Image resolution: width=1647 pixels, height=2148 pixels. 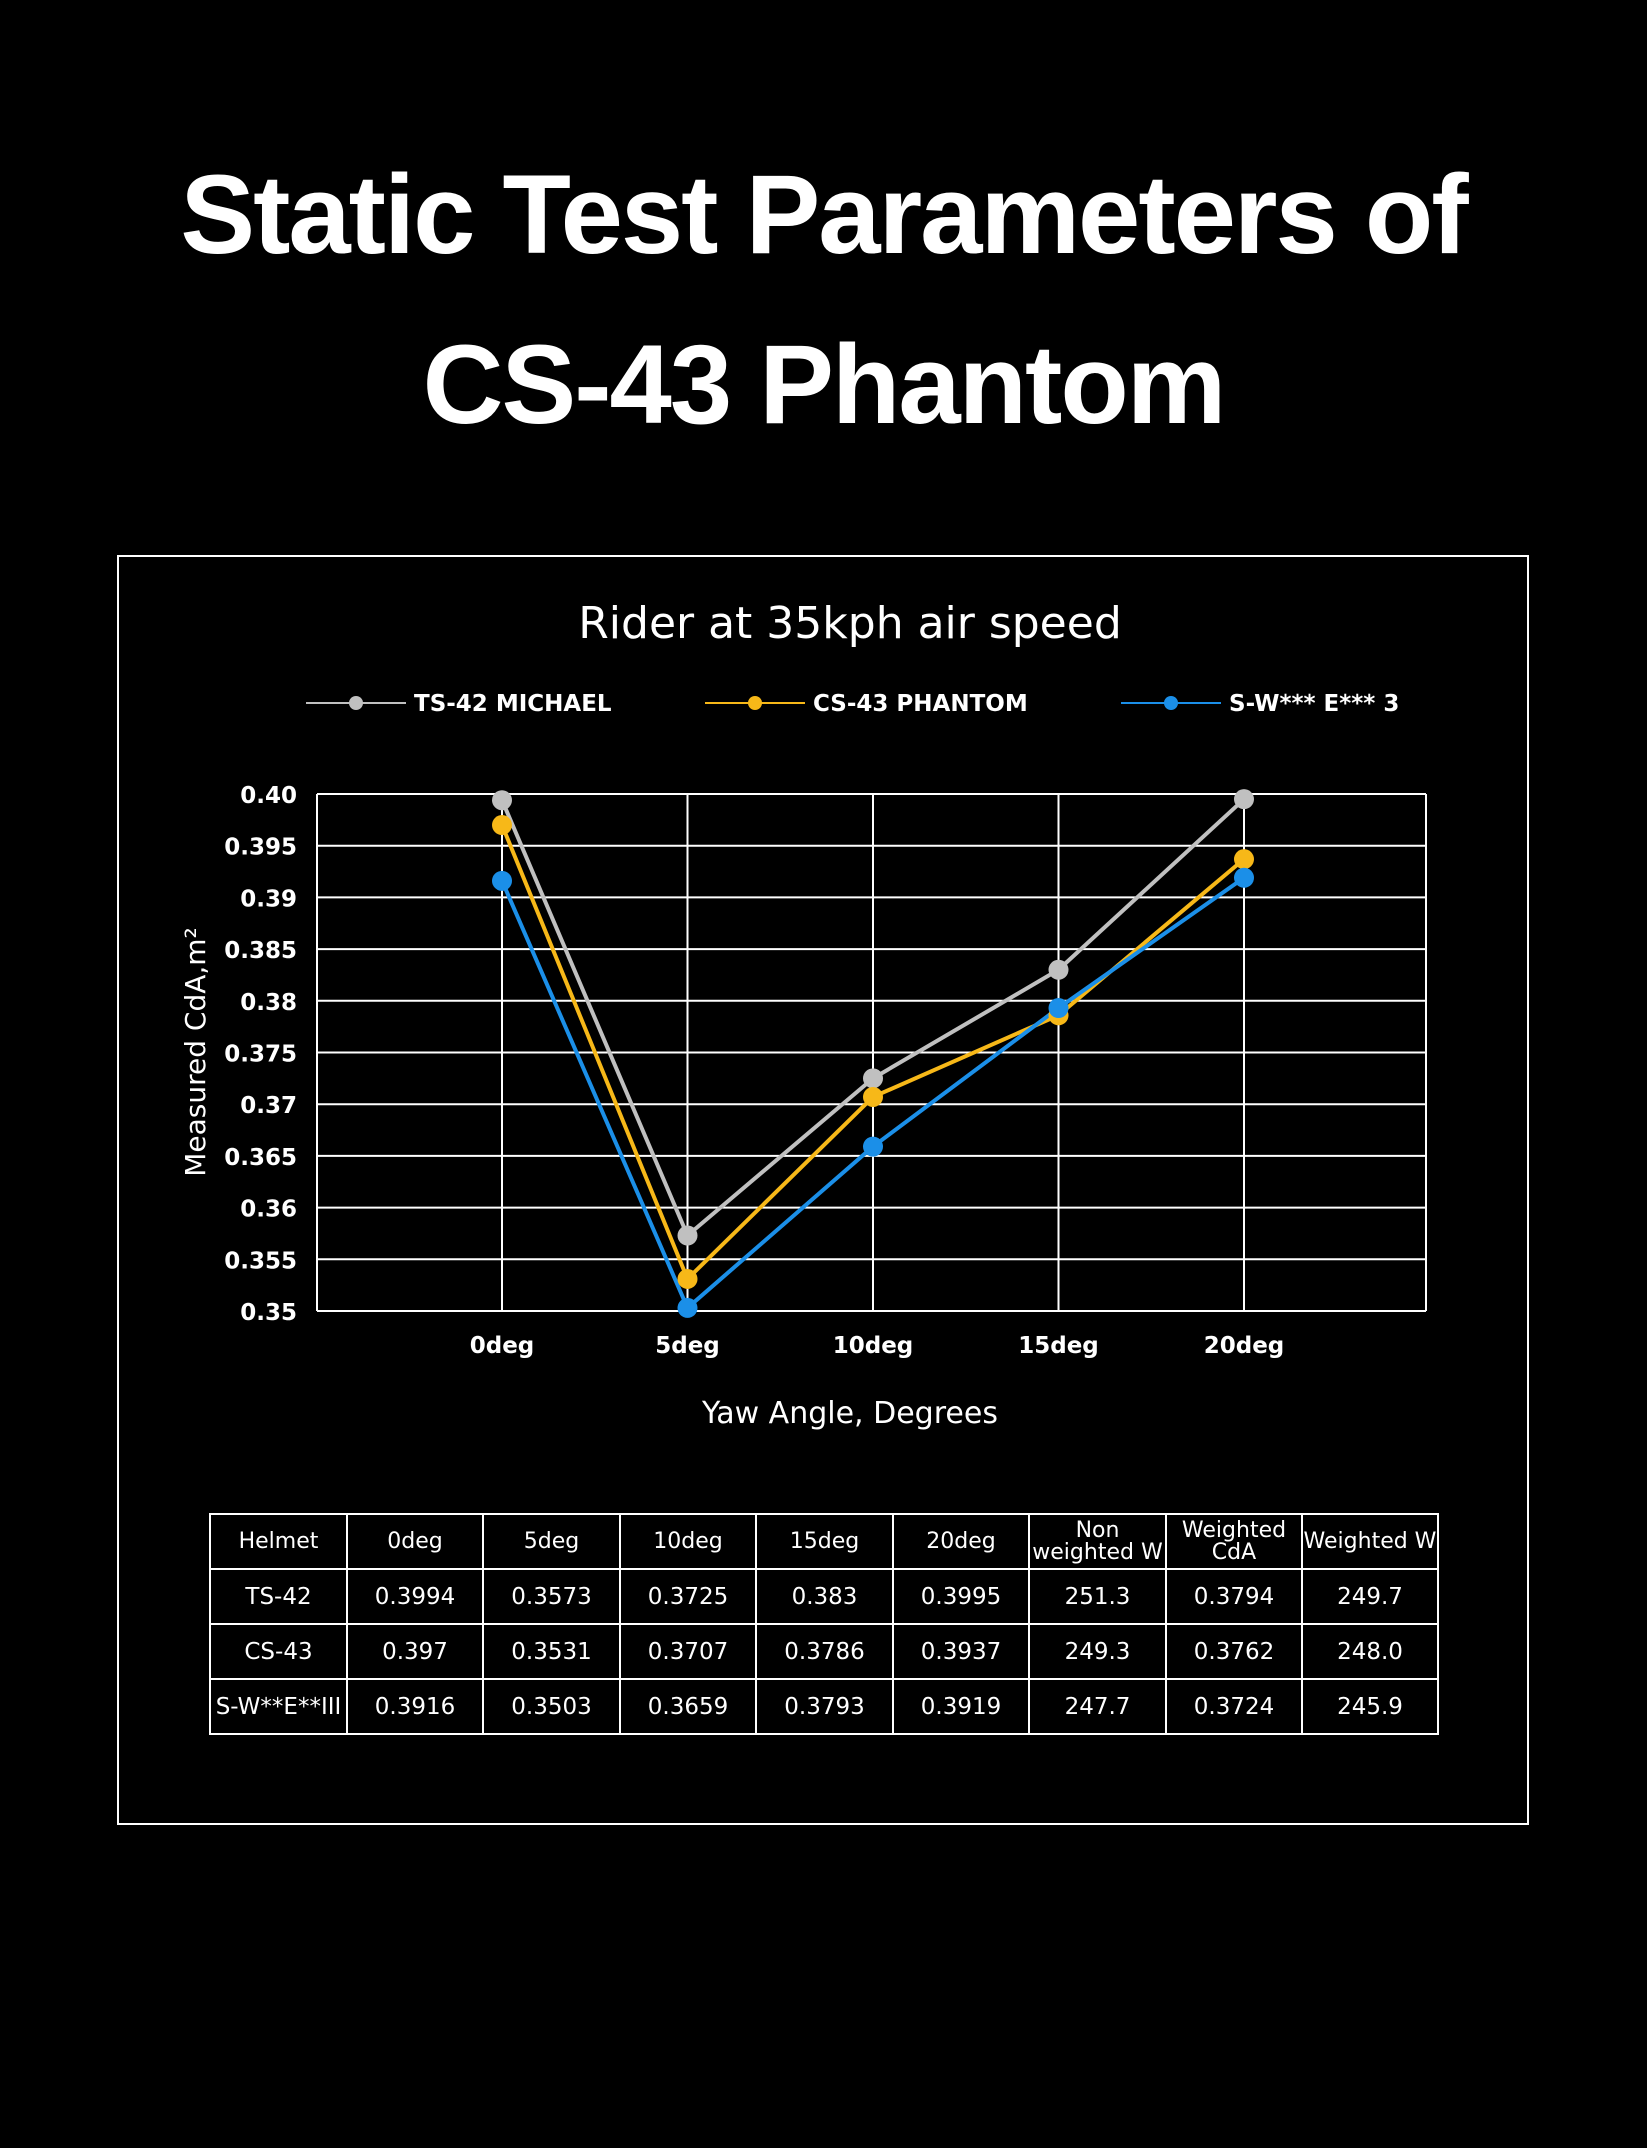 I want to click on table-cell: 0.3995, so click(x=961, y=1596).